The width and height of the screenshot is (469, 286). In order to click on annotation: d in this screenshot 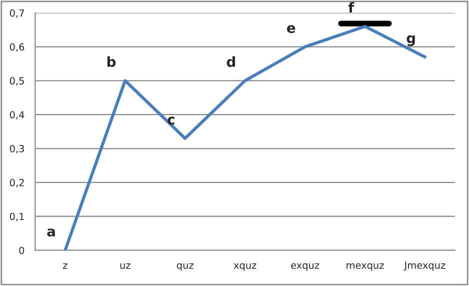, I will do `click(230, 61)`.